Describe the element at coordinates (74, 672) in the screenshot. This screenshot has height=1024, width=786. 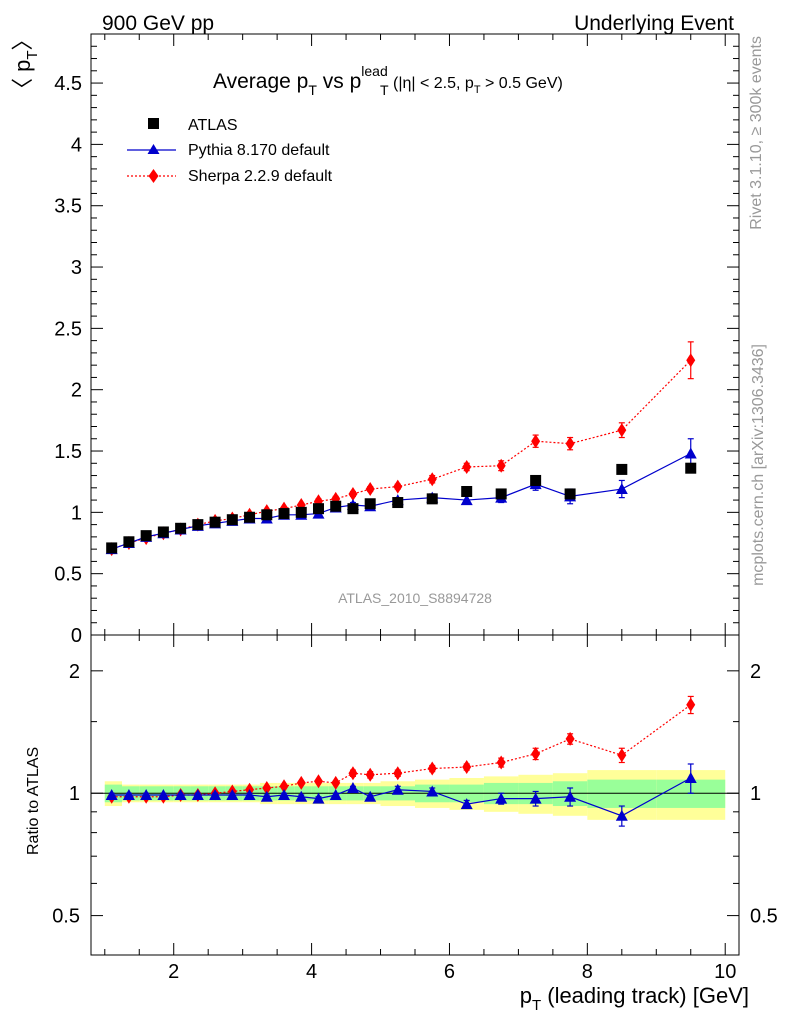
I see `ratio-y-tick-label: 2` at that location.